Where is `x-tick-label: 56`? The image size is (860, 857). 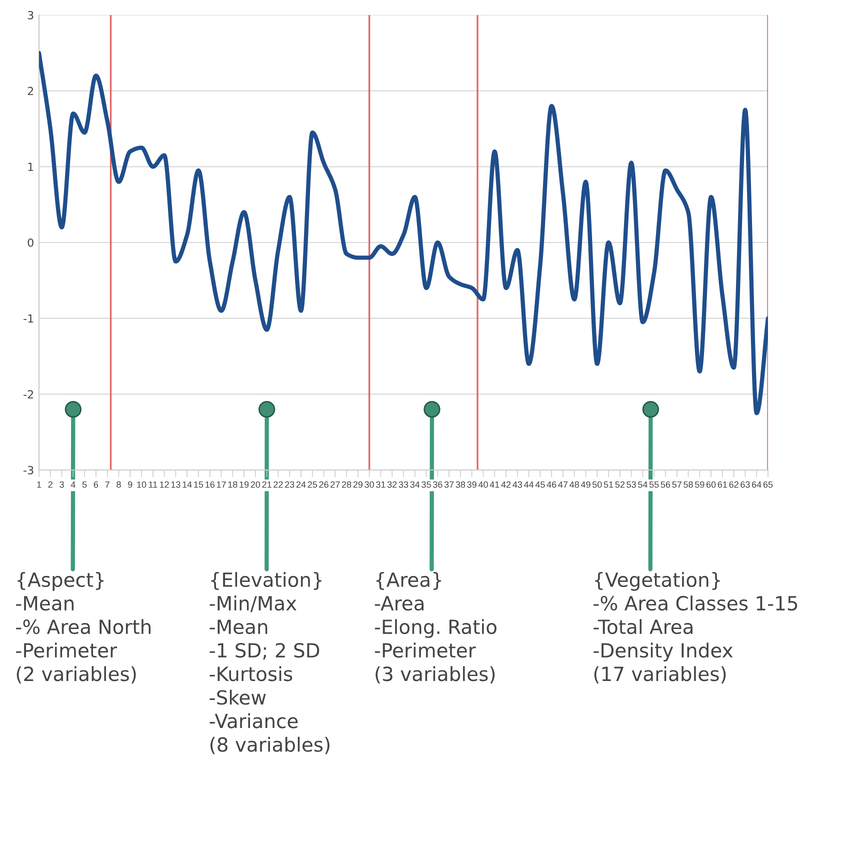 x-tick-label: 56 is located at coordinates (665, 484).